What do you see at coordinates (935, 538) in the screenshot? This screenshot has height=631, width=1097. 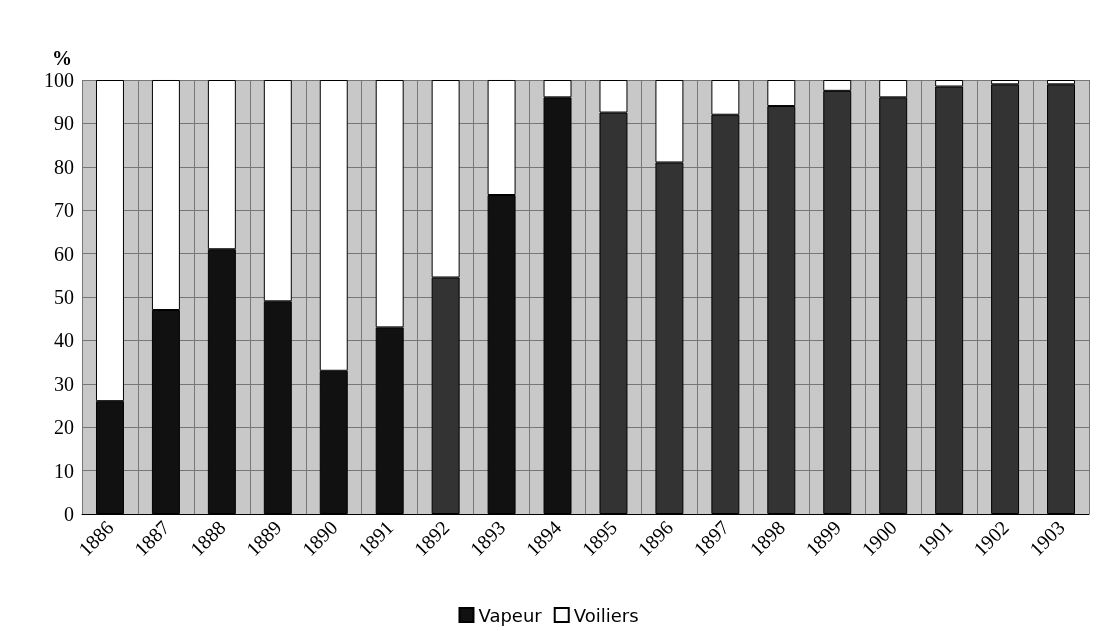 I see `x-tick-label: 1901` at bounding box center [935, 538].